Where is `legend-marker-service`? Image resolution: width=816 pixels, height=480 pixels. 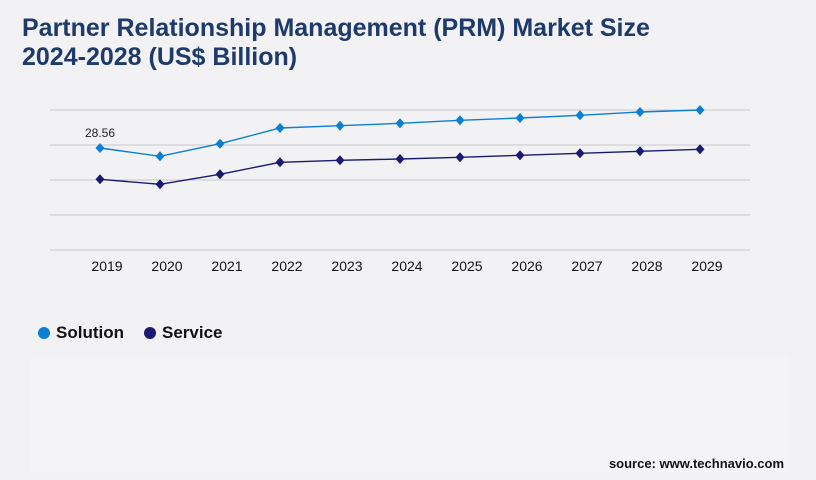 legend-marker-service is located at coordinates (149, 333).